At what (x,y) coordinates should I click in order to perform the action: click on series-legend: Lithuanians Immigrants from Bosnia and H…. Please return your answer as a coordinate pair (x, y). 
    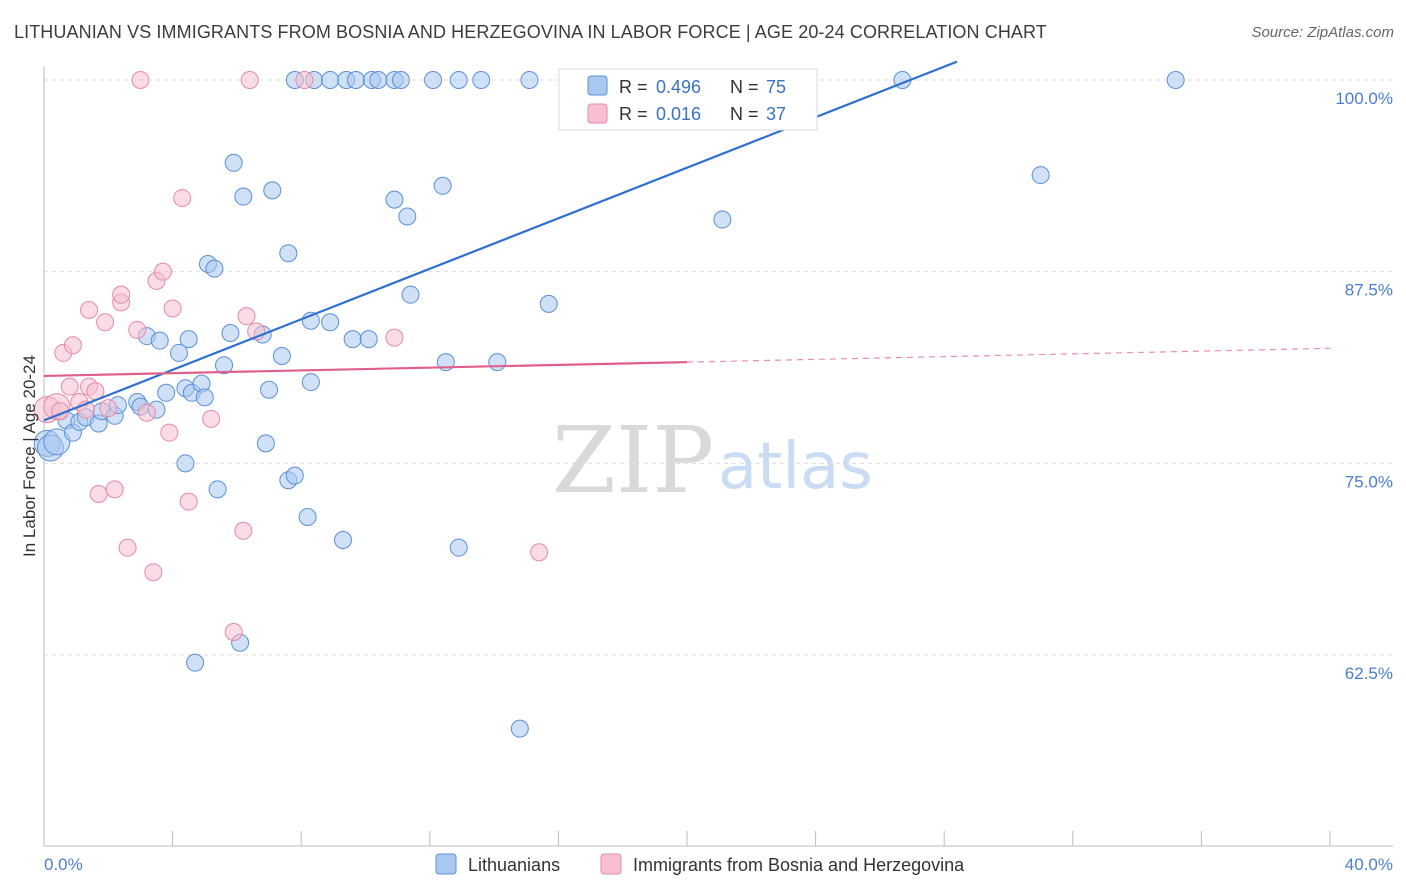
    Looking at the image, I should click on (700, 864).